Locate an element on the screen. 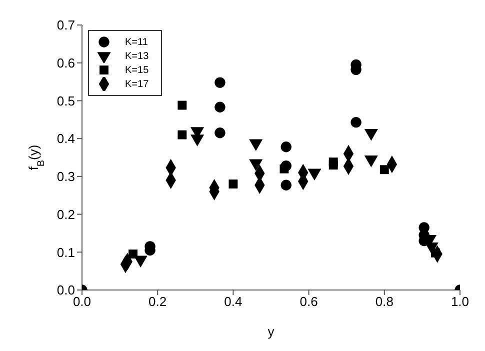  legend-label: K=17 is located at coordinates (137, 84).